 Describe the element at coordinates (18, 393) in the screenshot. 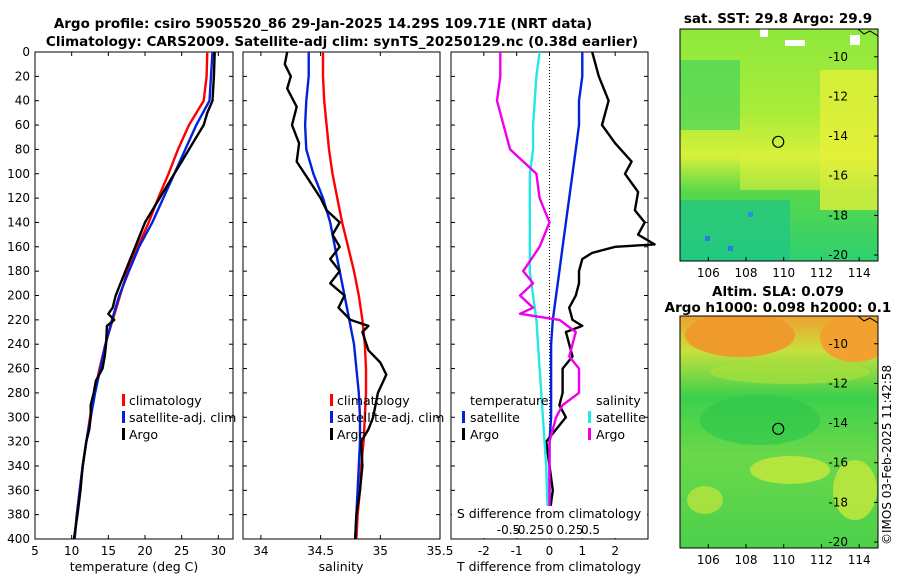

I see `y-tick-label: 280` at that location.